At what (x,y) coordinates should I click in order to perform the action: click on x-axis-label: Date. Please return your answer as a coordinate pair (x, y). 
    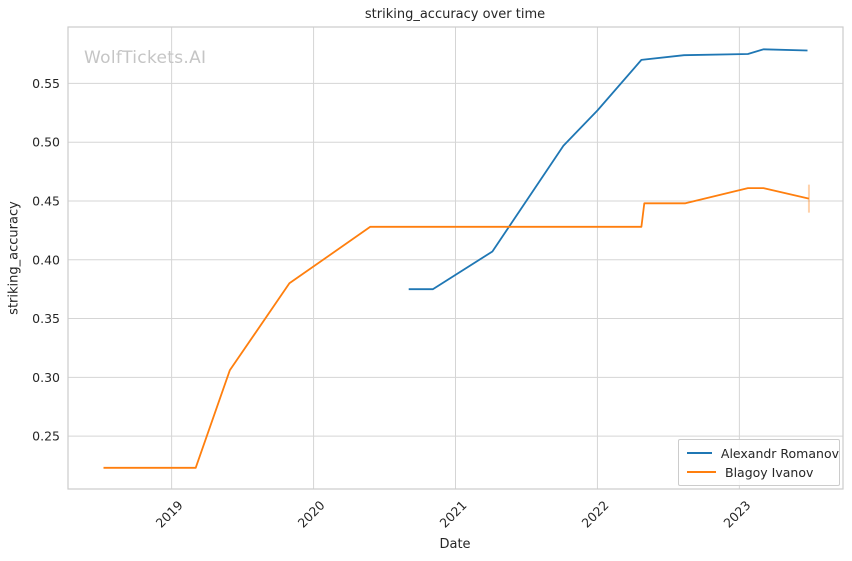
    Looking at the image, I should click on (455, 544).